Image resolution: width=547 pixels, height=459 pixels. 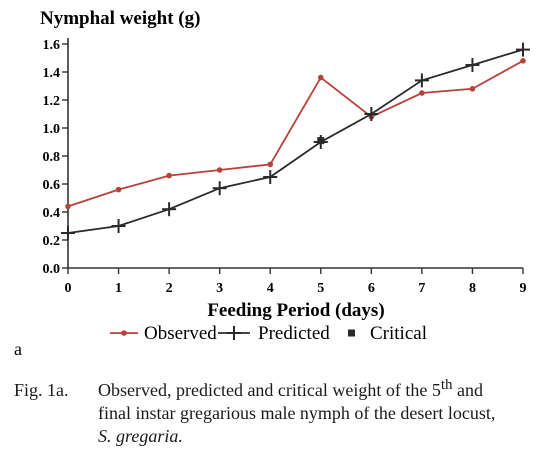 I want to click on y-tick-label: 0.8, so click(x=52, y=157).